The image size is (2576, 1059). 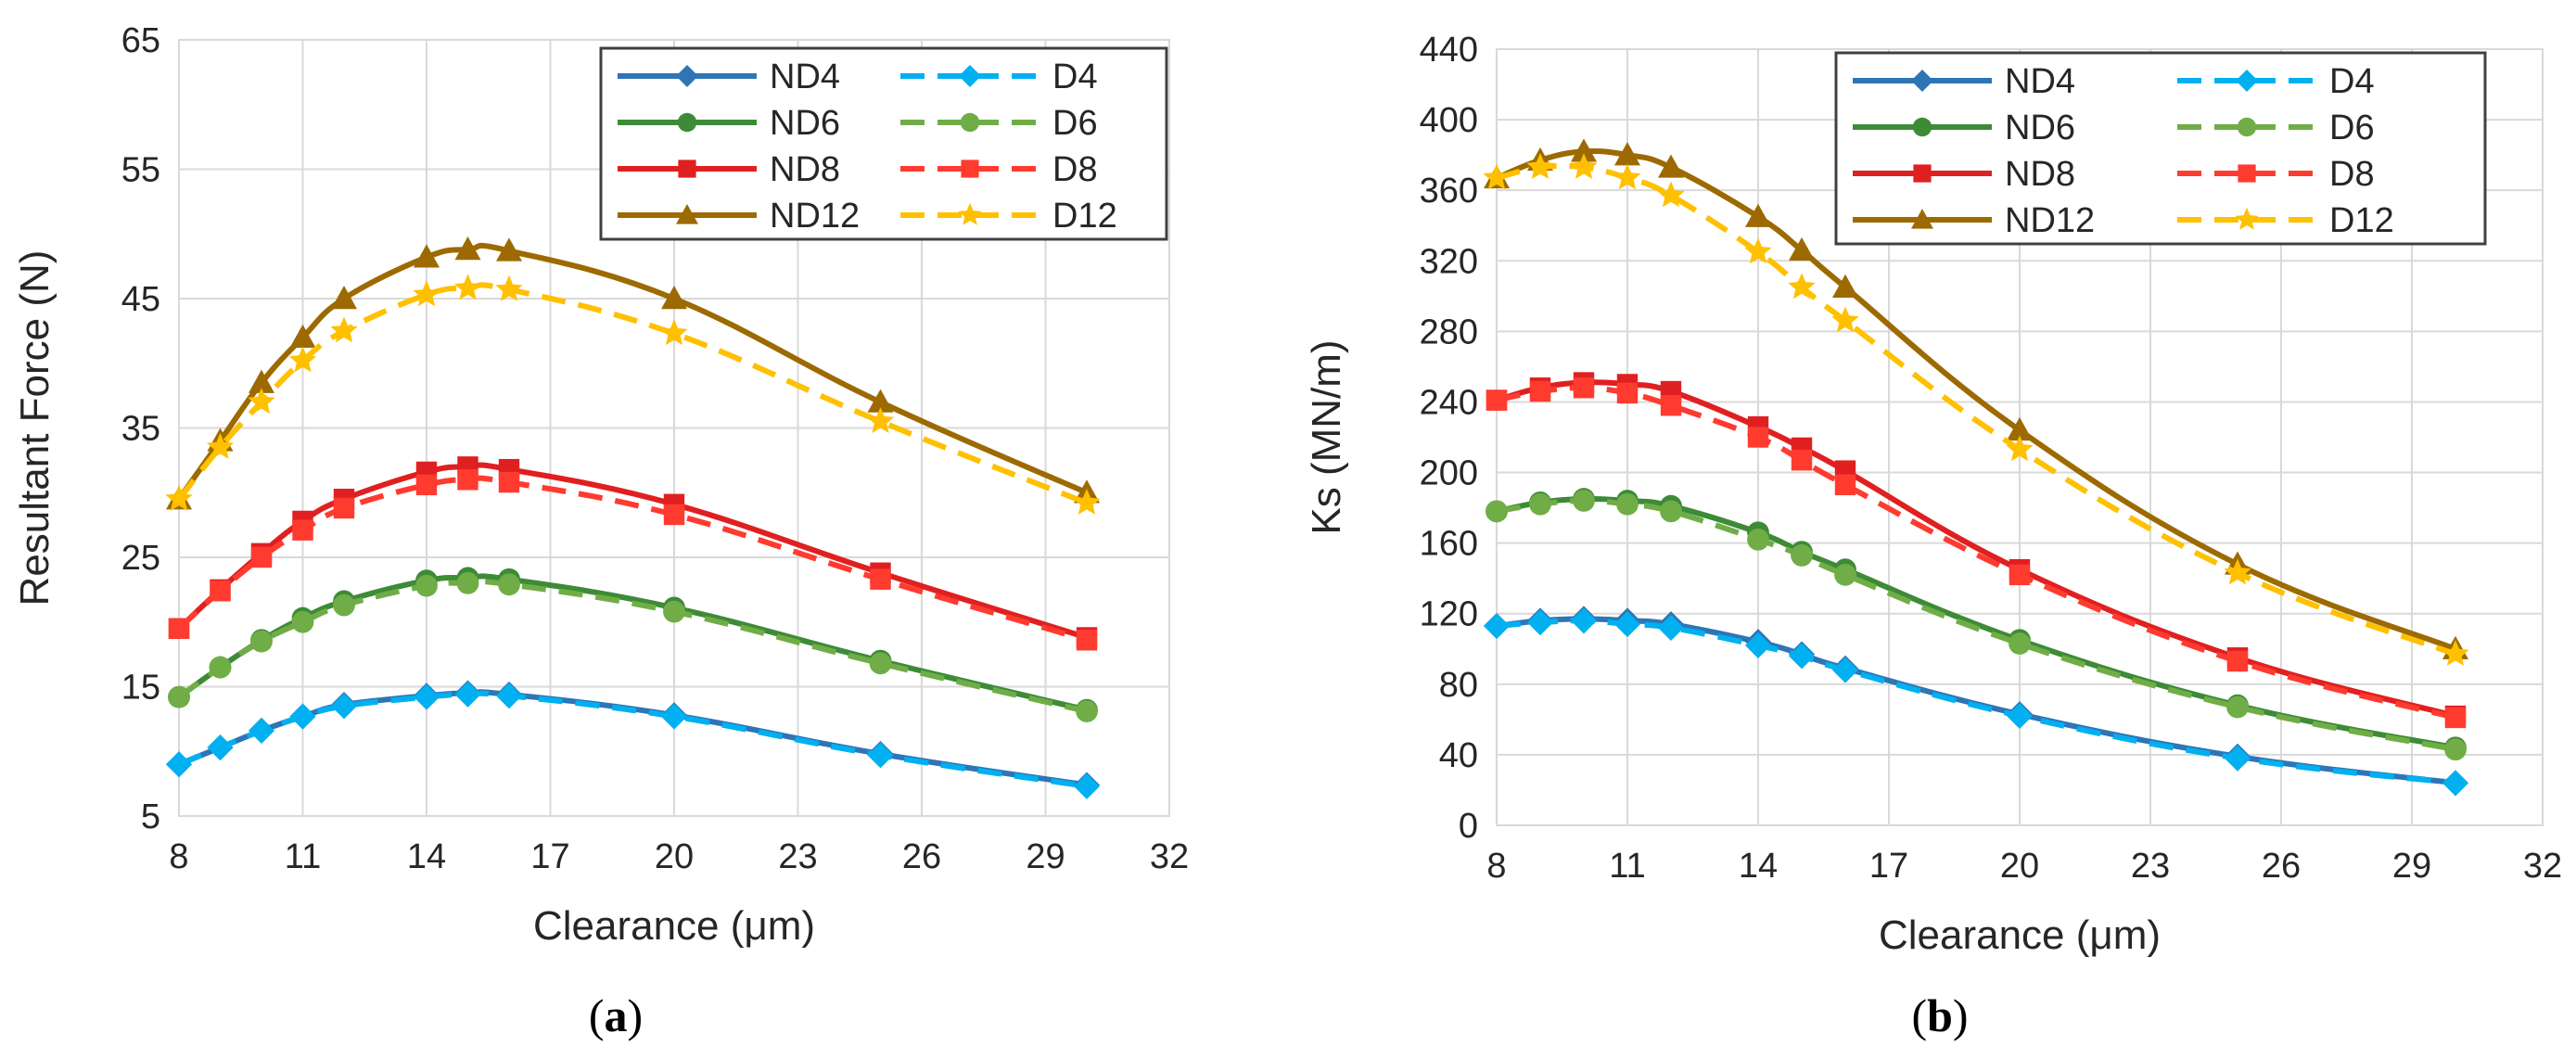 What do you see at coordinates (2040, 175) in the screenshot?
I see `legend-label-nd8: ND8` at bounding box center [2040, 175].